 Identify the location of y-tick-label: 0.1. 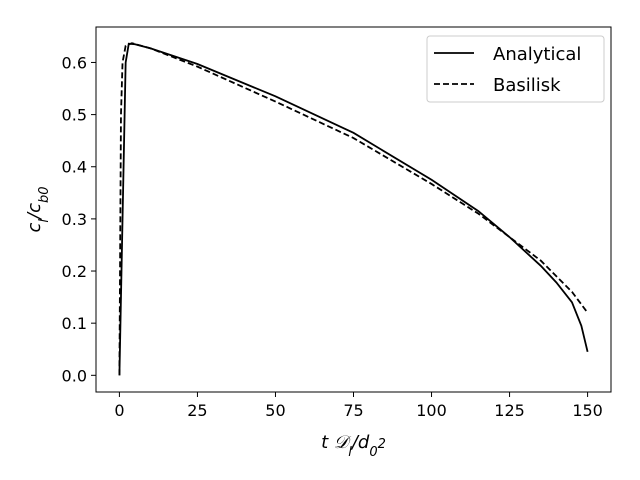
(74, 323).